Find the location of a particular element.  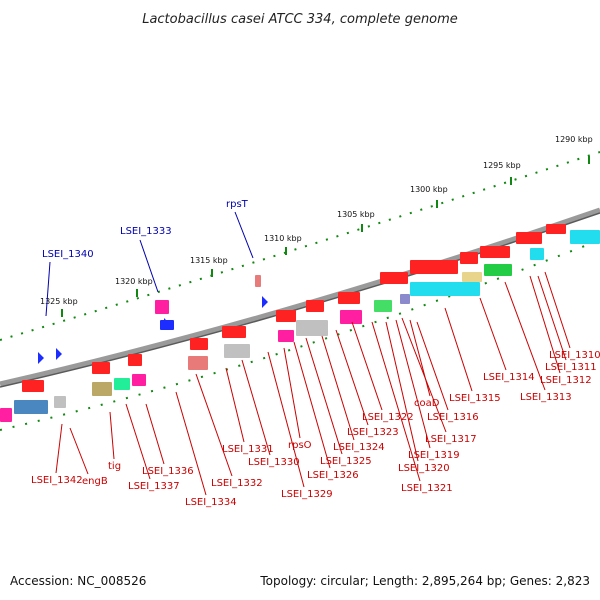

gene-label: LSEI_1320 is located at coordinates (424, 468).